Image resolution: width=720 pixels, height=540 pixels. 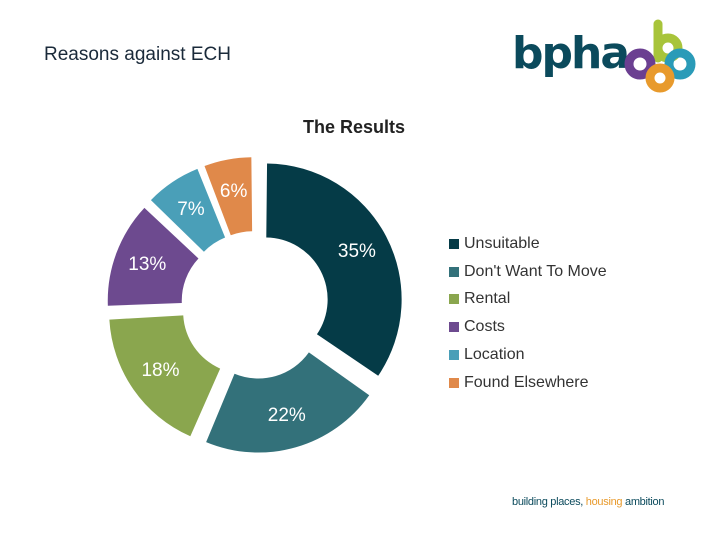 I want to click on legend-label: Don't Want To Move, so click(x=535, y=271).